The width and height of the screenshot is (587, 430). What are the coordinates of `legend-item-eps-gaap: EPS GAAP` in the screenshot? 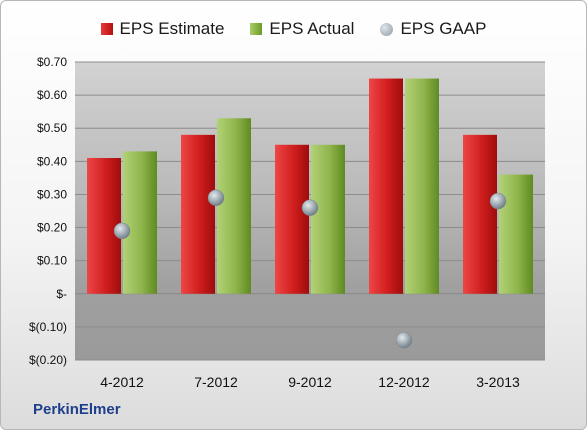 It's located at (433, 29).